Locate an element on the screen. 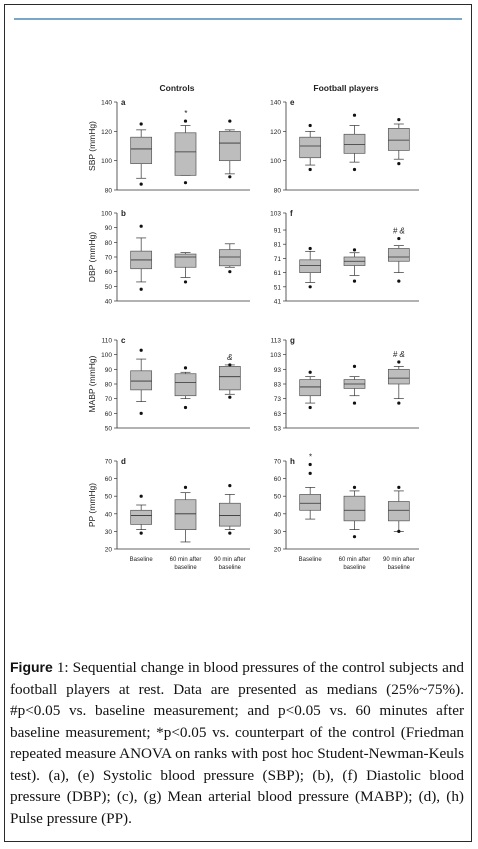  accent-rule is located at coordinates (238, 19).